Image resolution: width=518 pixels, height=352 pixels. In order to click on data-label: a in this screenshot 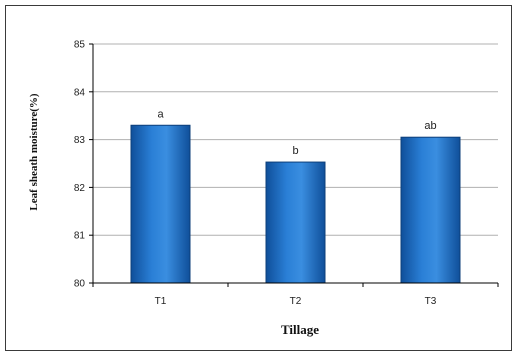, I will do `click(160, 114)`.